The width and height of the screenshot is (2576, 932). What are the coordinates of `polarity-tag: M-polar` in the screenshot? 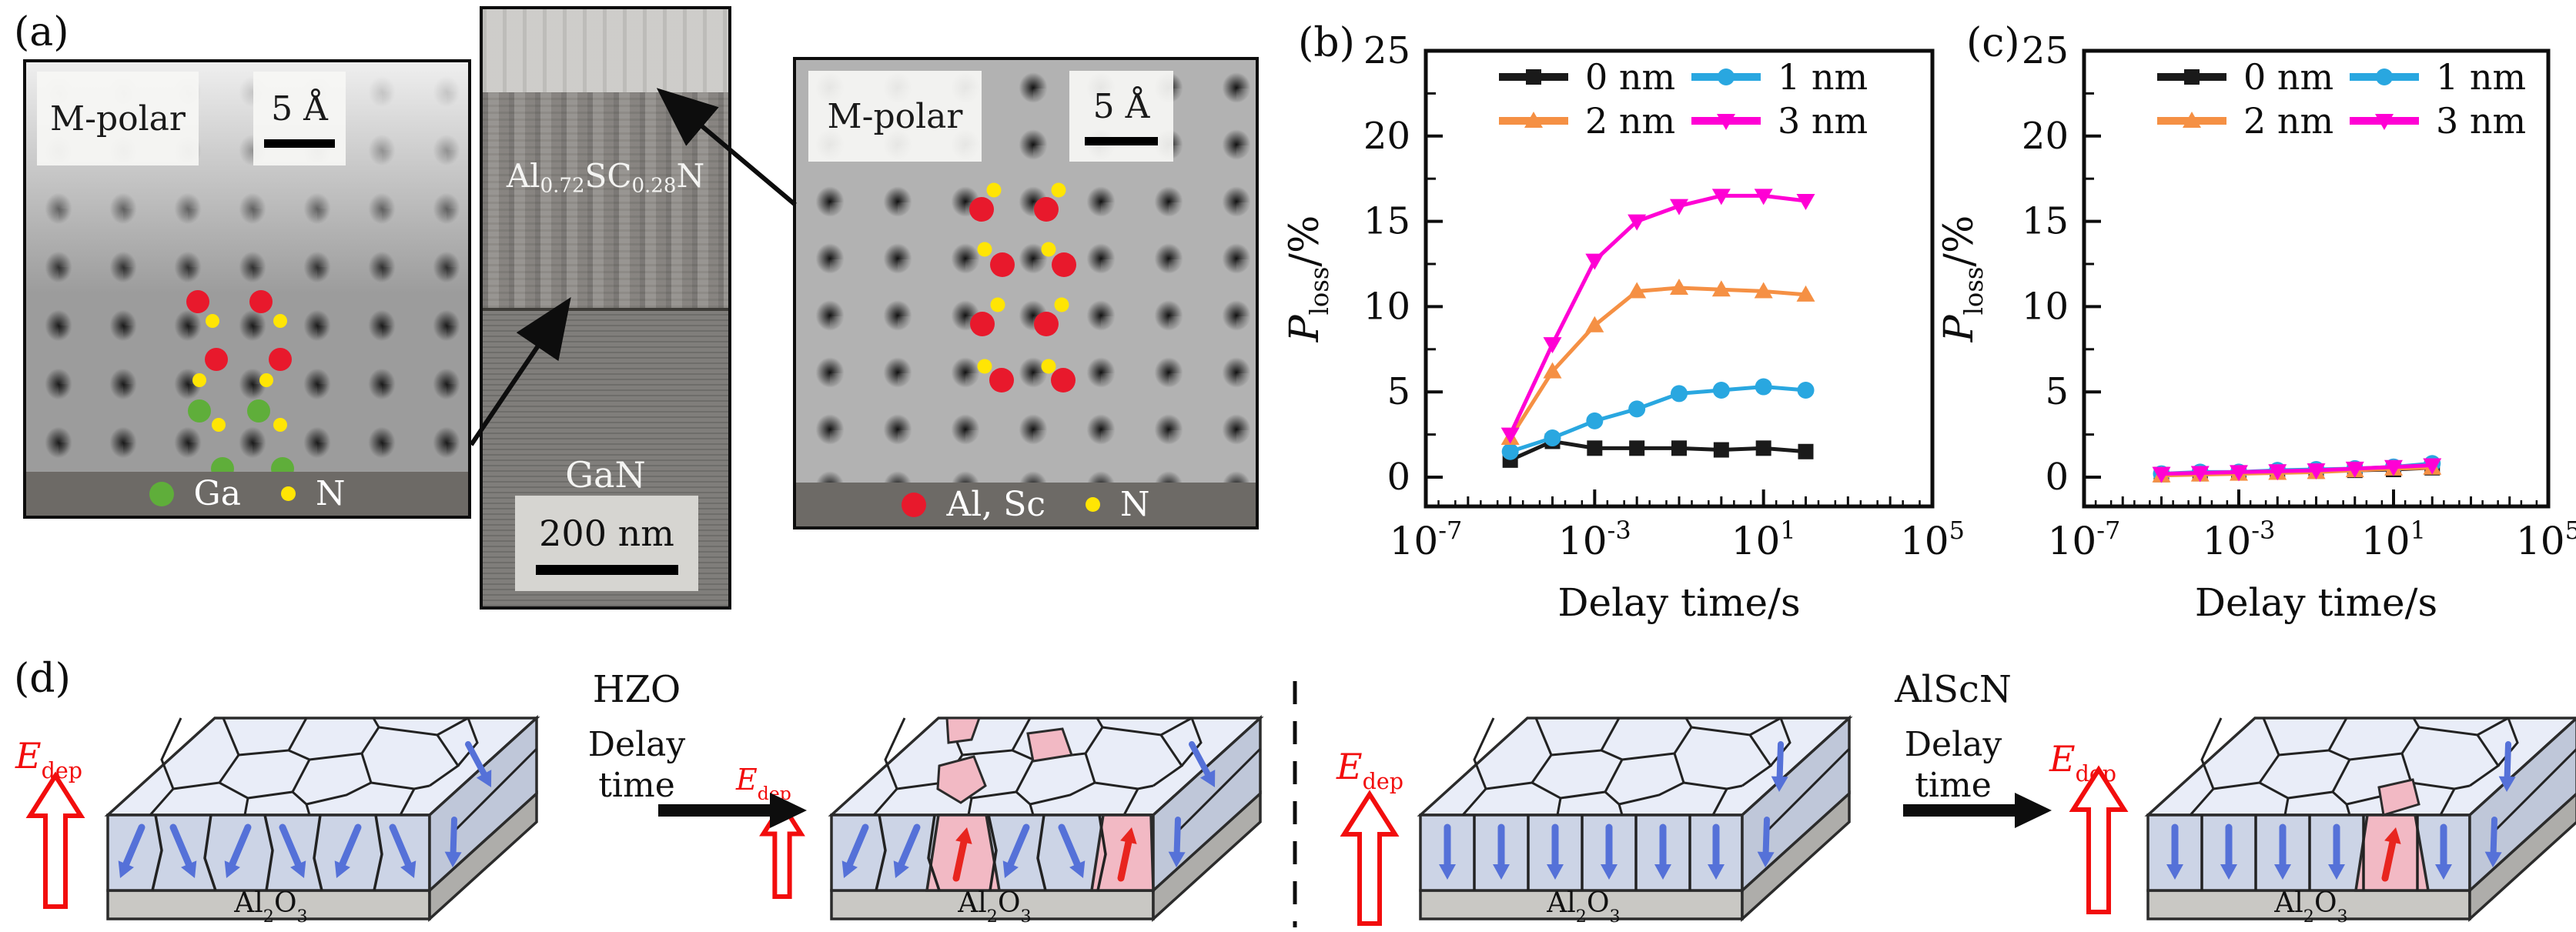 It's located at (895, 116).